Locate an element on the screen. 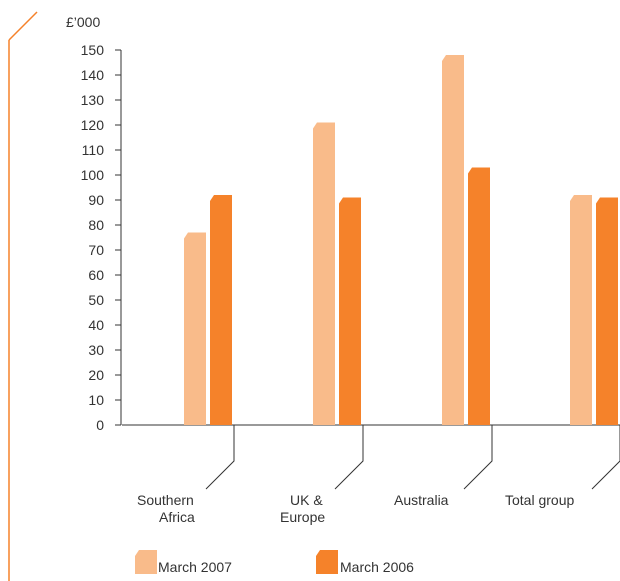  y-axis-unit-label: £’000 is located at coordinates (83, 22).